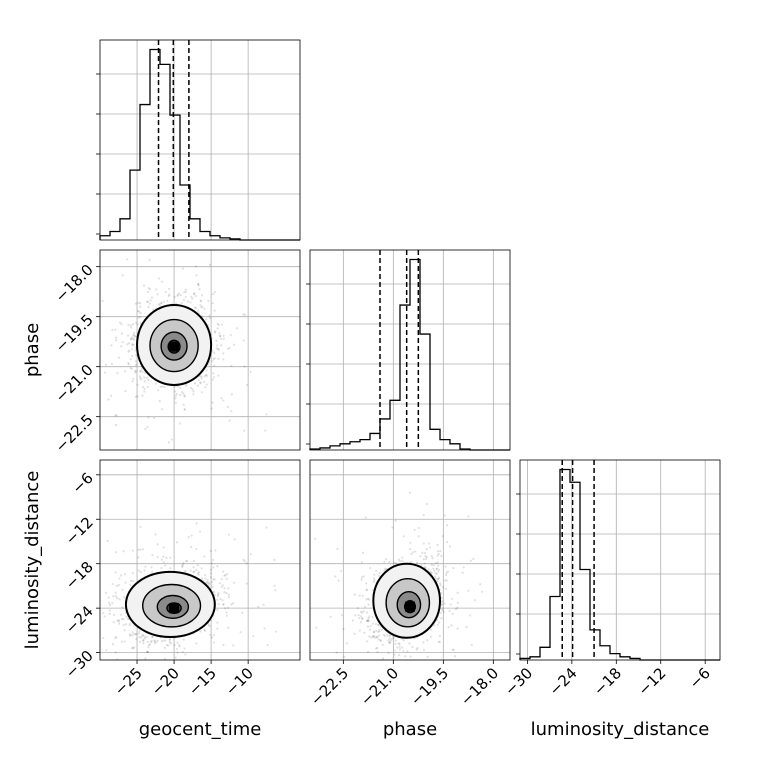 Image resolution: width=760 pixels, height=760 pixels. Describe the element at coordinates (200, 140) in the screenshot. I see `hist-geocent_time-frame` at that location.